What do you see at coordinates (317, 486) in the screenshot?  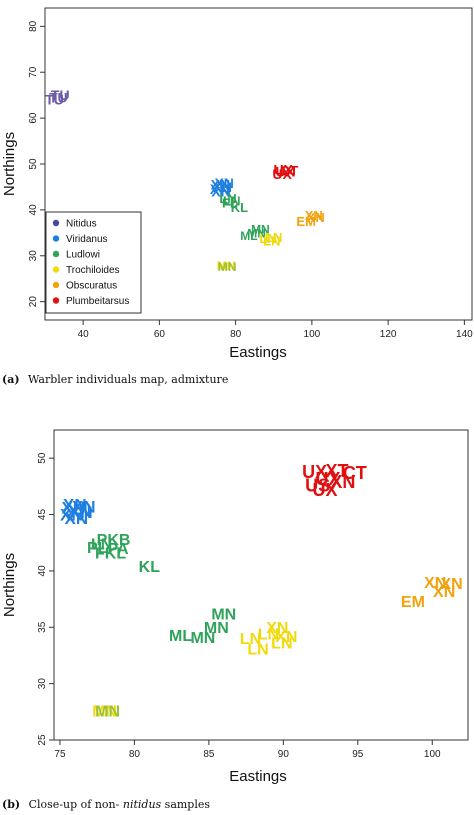 I see `point-label: US` at bounding box center [317, 486].